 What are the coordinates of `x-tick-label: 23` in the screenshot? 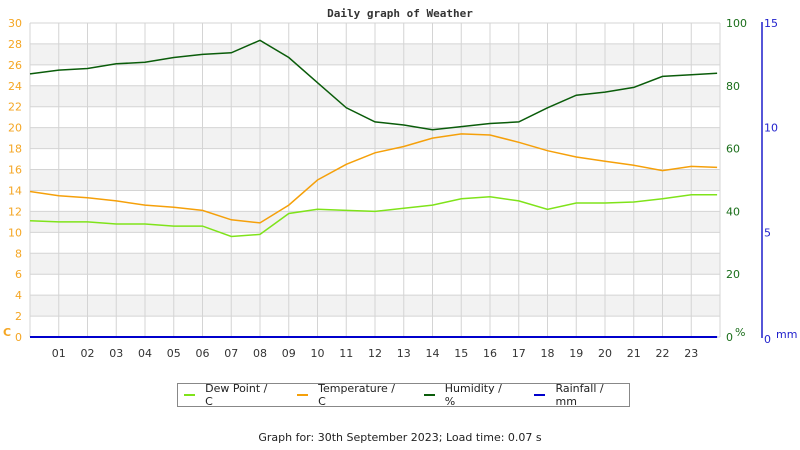 It's located at (691, 353).